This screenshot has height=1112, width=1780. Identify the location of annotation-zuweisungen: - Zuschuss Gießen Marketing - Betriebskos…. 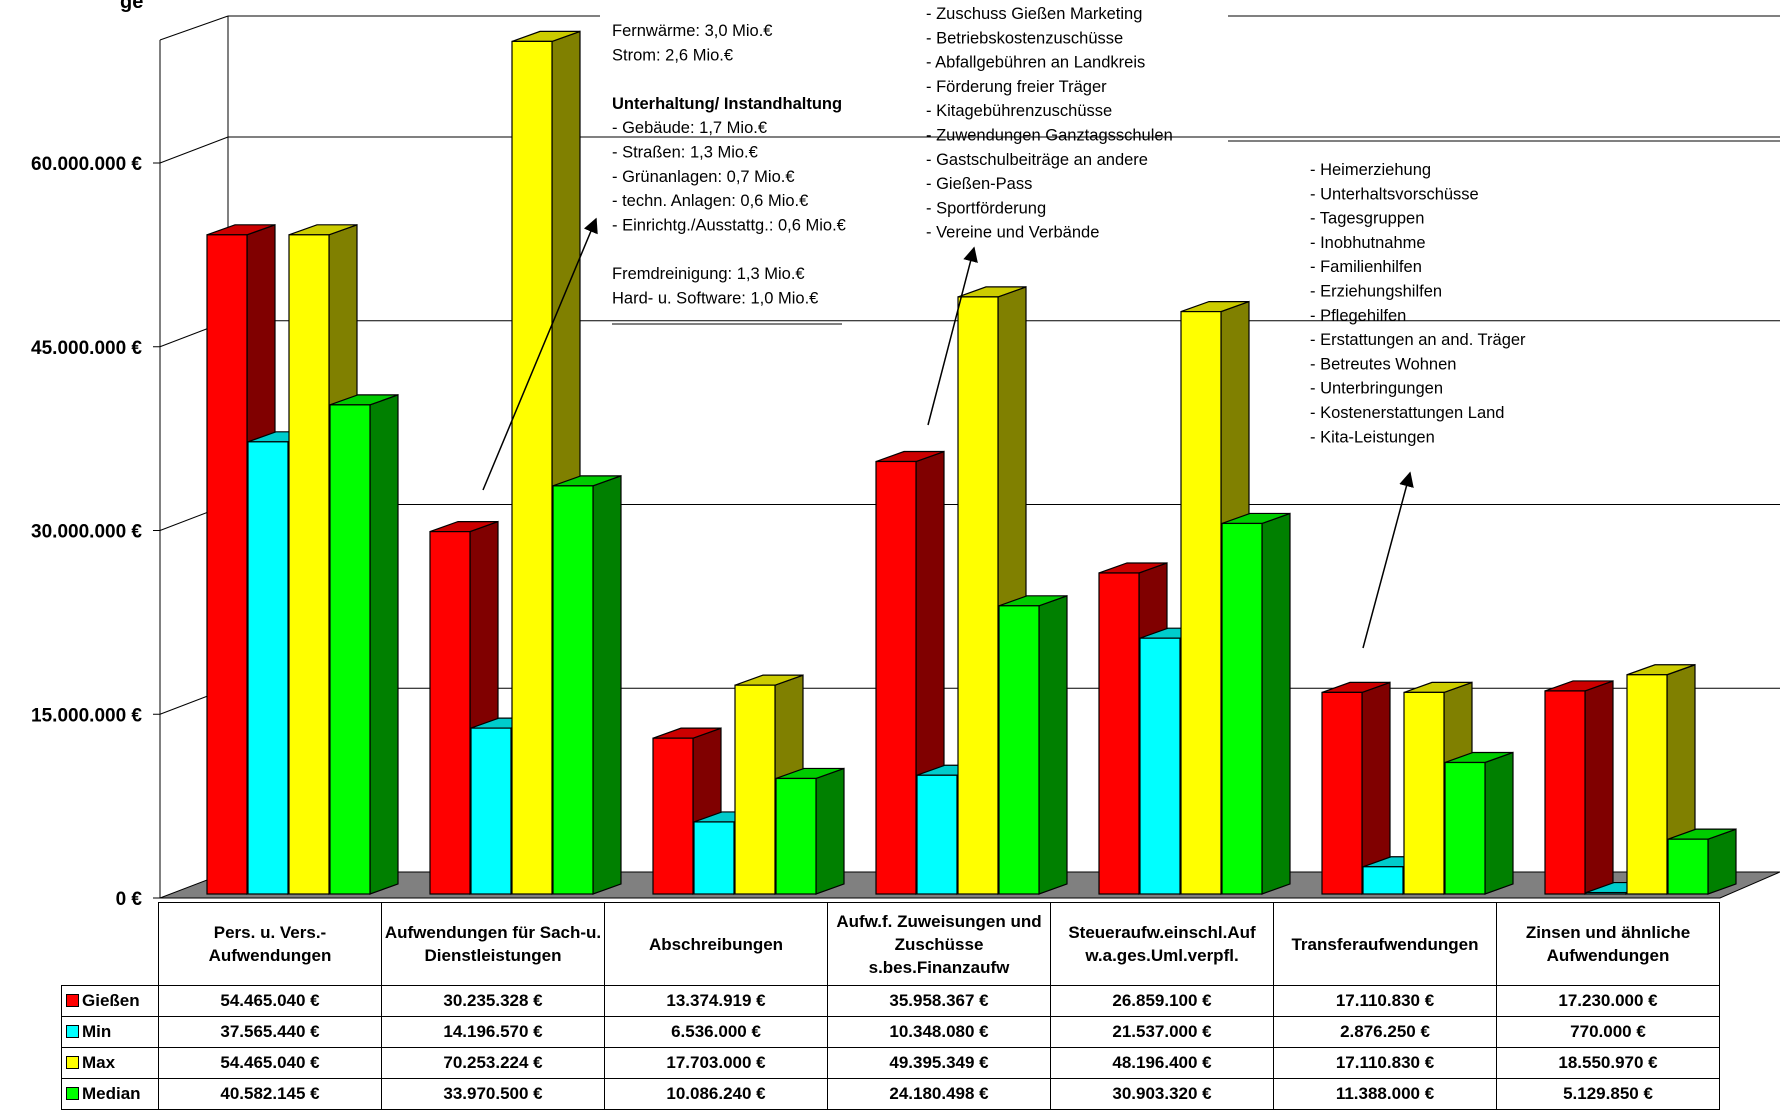
(1049, 123).